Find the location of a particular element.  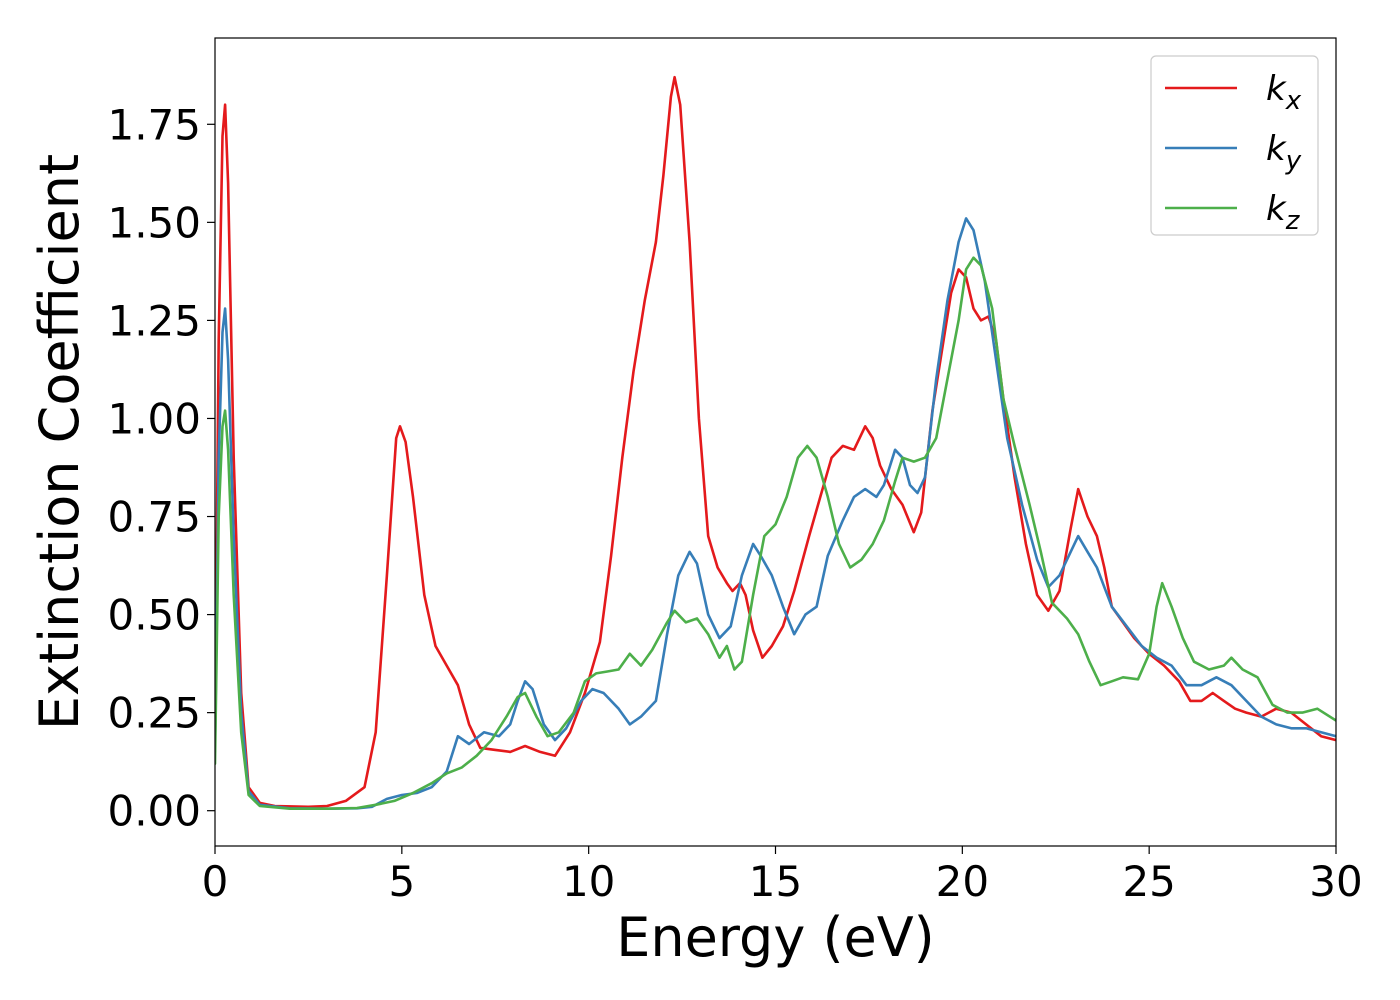

x-tick-label: 5 is located at coordinates (401, 881).